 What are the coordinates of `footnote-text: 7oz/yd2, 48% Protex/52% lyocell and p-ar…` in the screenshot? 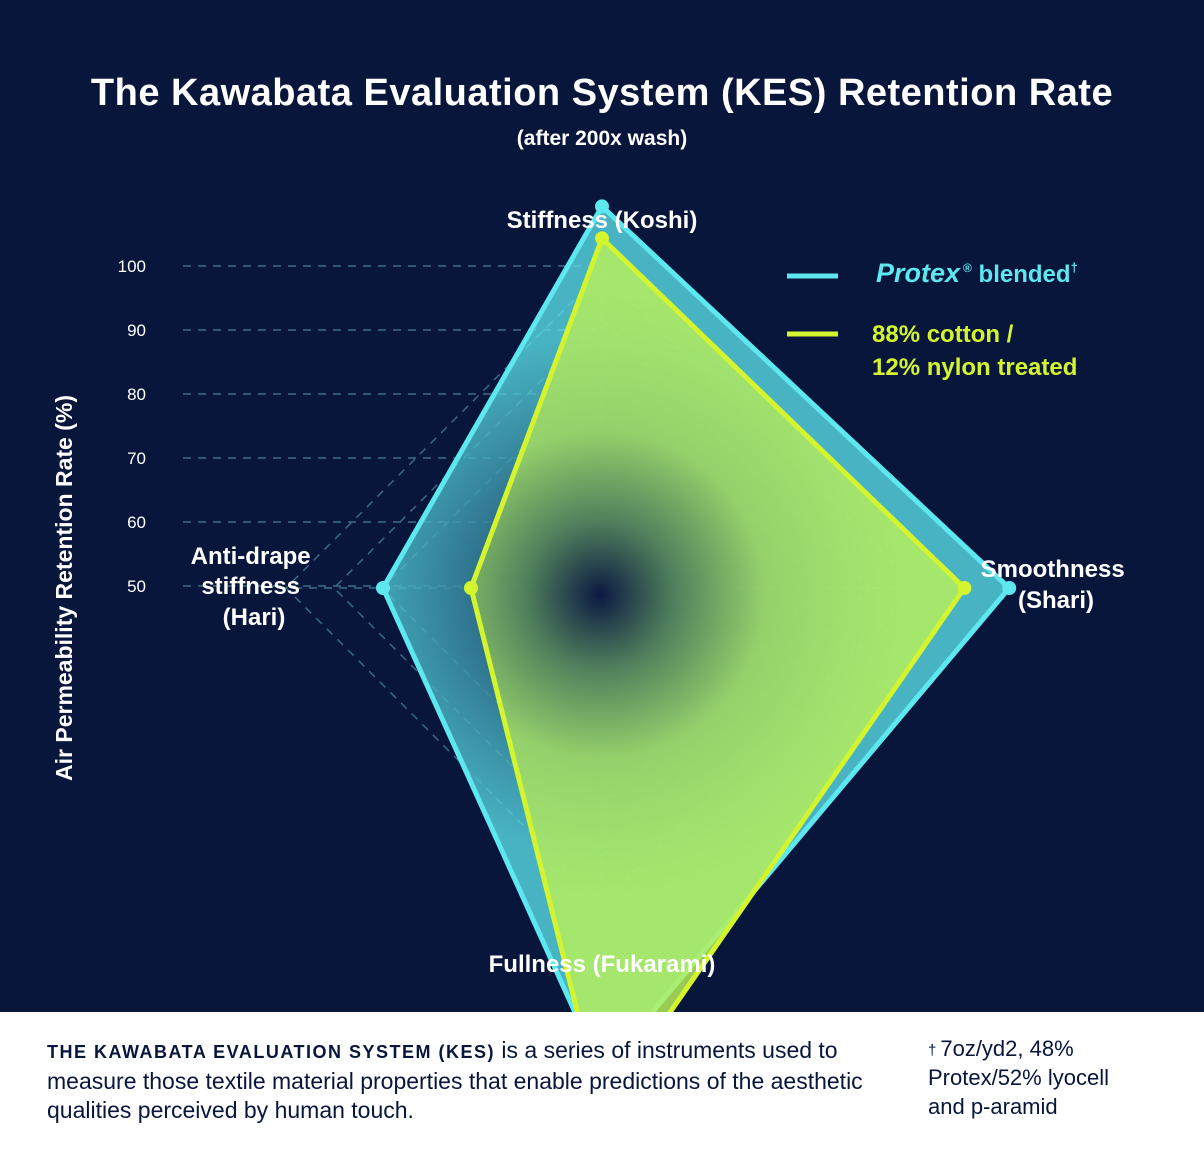 It's located at (1018, 1077).